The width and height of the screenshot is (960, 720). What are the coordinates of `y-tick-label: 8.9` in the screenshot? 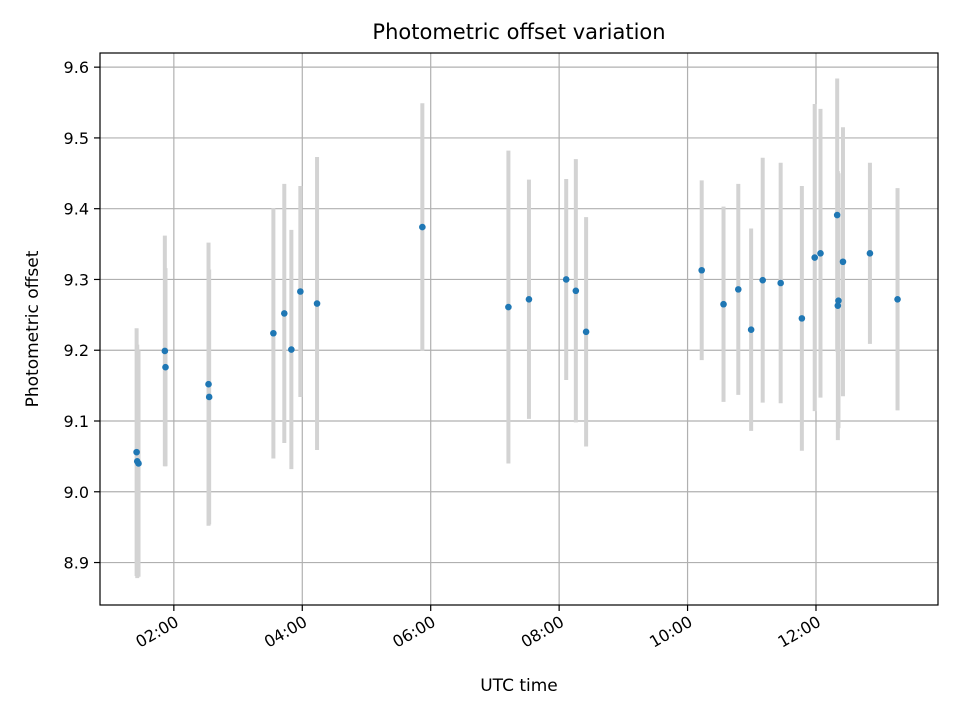 It's located at (76, 563).